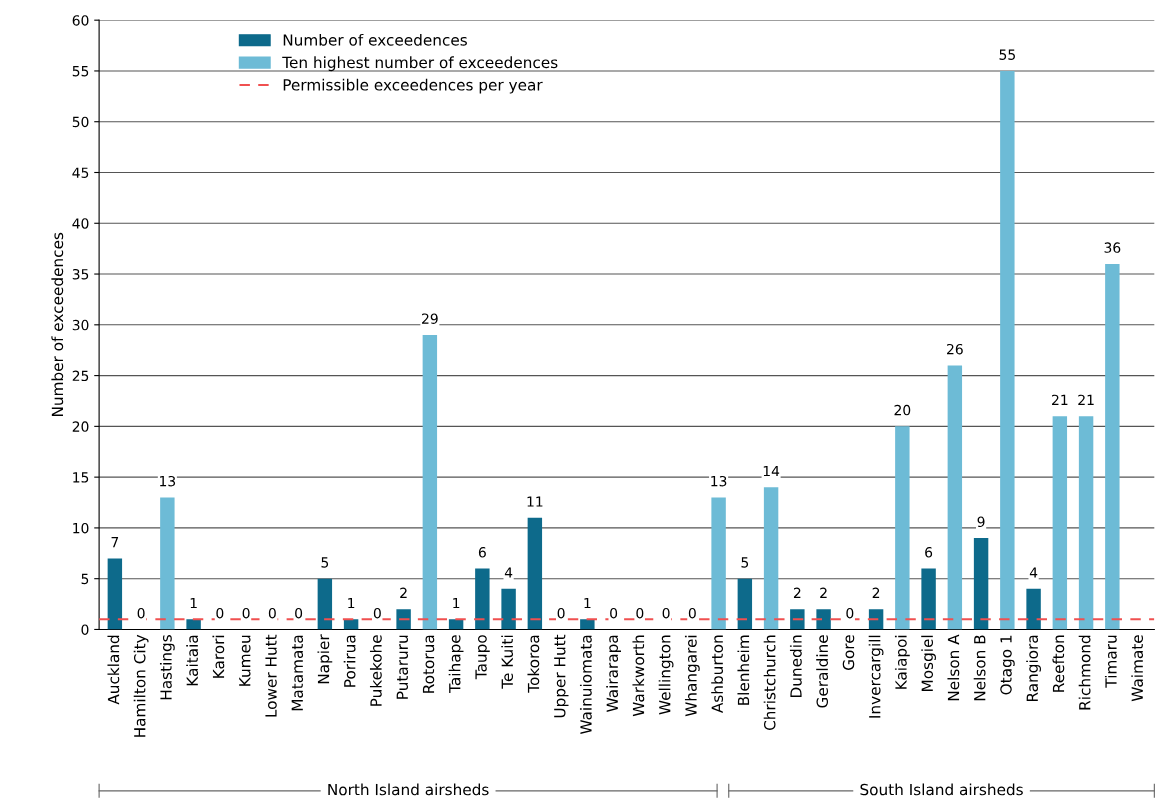  I want to click on x-tick-label: Warkworth, so click(638, 676).